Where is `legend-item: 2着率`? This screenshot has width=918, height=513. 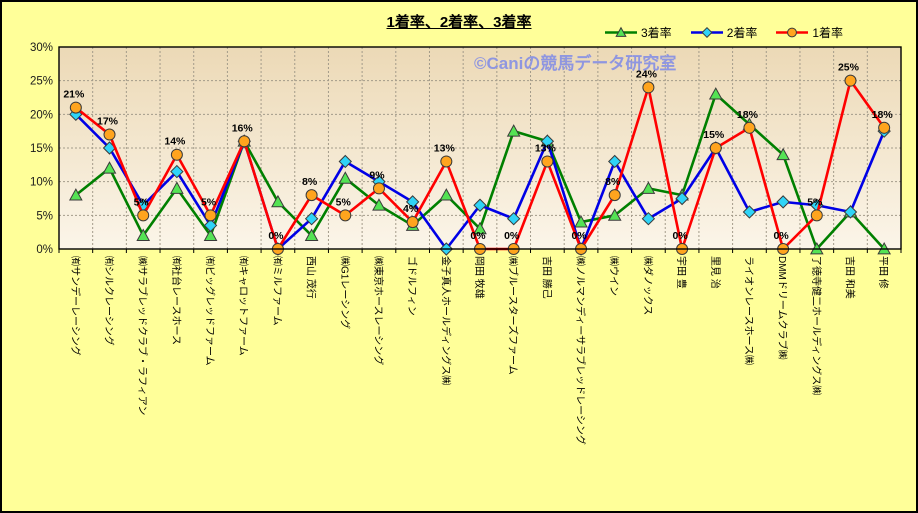
legend-item: 2着率 is located at coordinates (724, 32).